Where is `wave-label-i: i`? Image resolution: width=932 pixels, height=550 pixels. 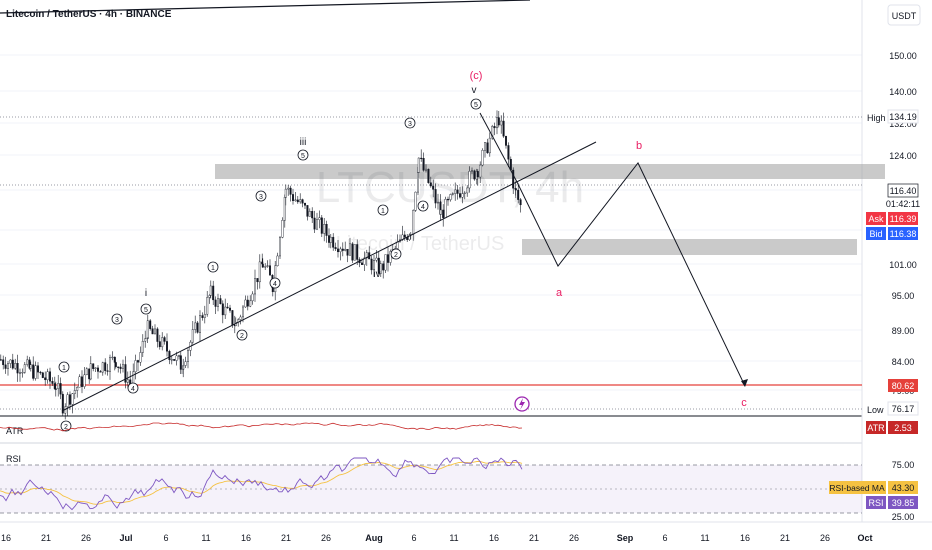
wave-label-i: i is located at coordinates (146, 293).